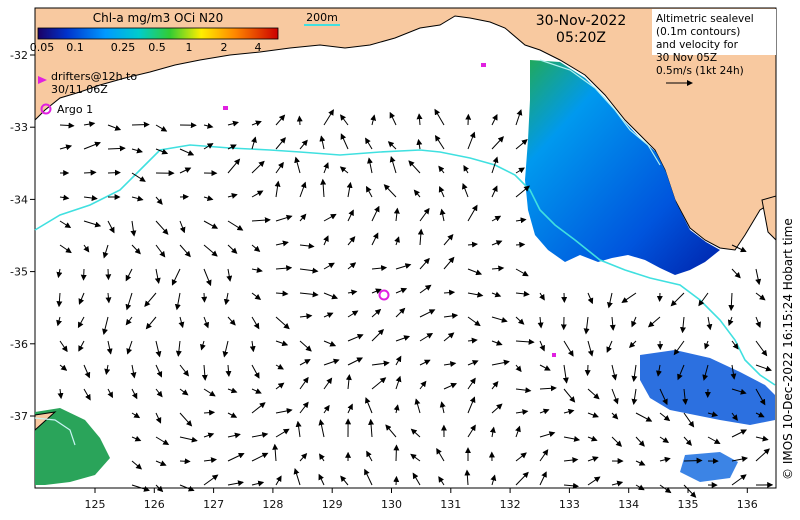  Describe the element at coordinates (45, 421) in the screenshot. I see `land-southwest` at that location.